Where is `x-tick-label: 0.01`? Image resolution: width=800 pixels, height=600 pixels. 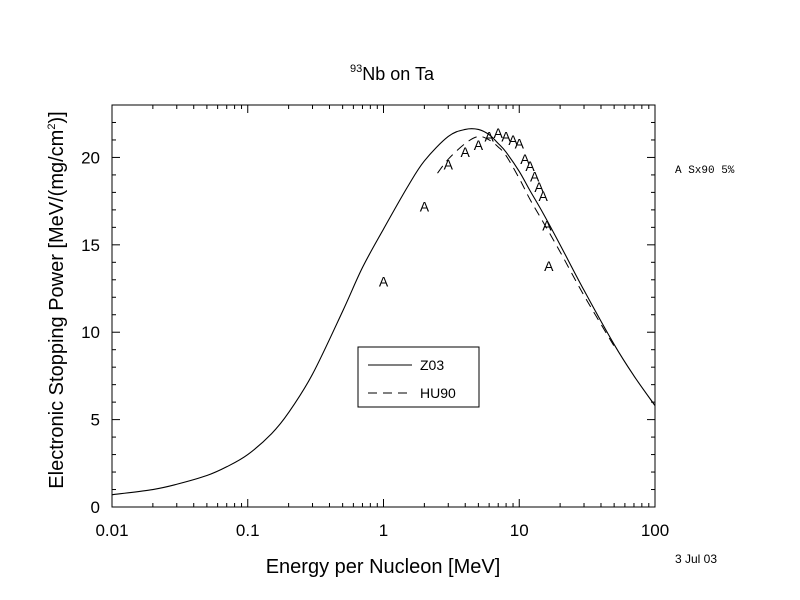
x-tick-label: 0.01 is located at coordinates (111, 530).